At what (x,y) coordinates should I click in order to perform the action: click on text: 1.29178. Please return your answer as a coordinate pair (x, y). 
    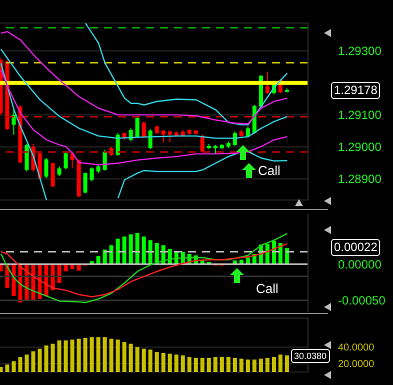
    Looking at the image, I should click on (355, 90).